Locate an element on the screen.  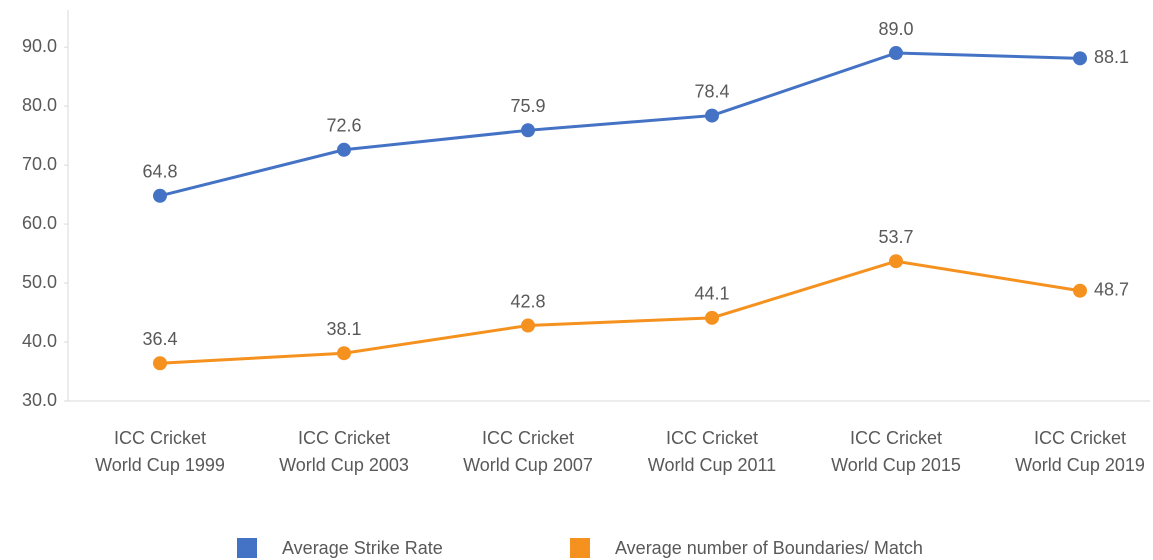
data-label: 72.6 is located at coordinates (343, 126).